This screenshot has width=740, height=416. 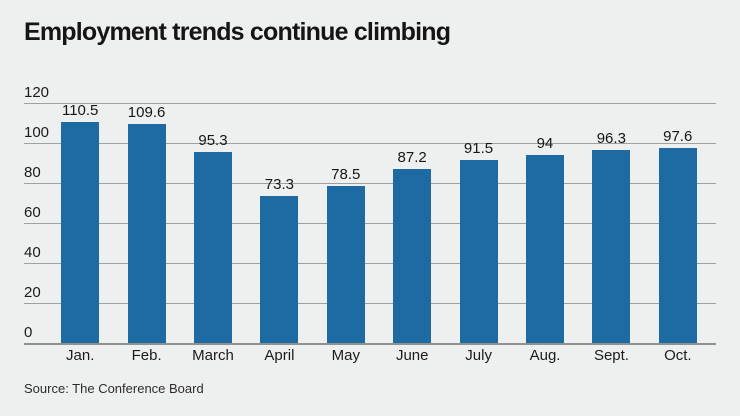 What do you see at coordinates (32, 292) in the screenshot?
I see `y-tick-label: 20` at bounding box center [32, 292].